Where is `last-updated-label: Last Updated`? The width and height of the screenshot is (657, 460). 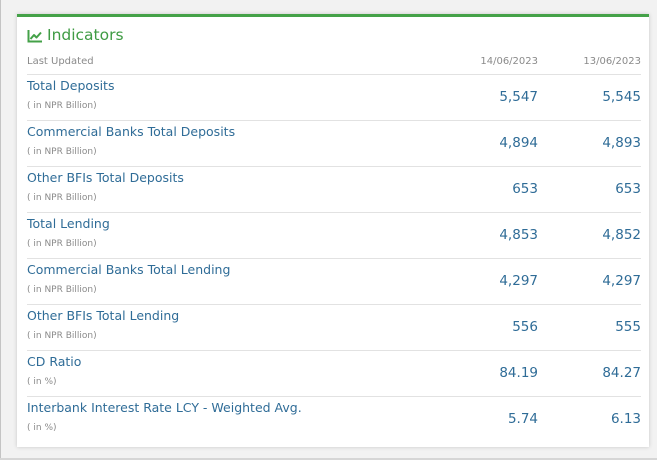 last-updated-label: Last Updated is located at coordinates (60, 61).